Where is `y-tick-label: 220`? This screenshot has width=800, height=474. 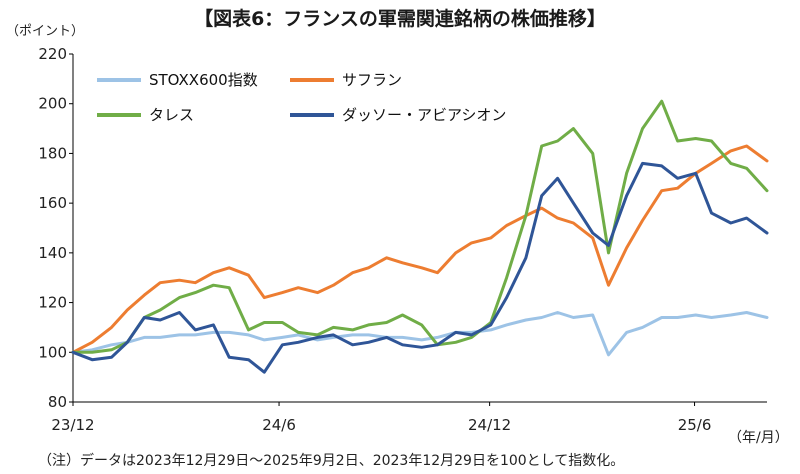
y-tick-label: 220 is located at coordinates (52, 54).